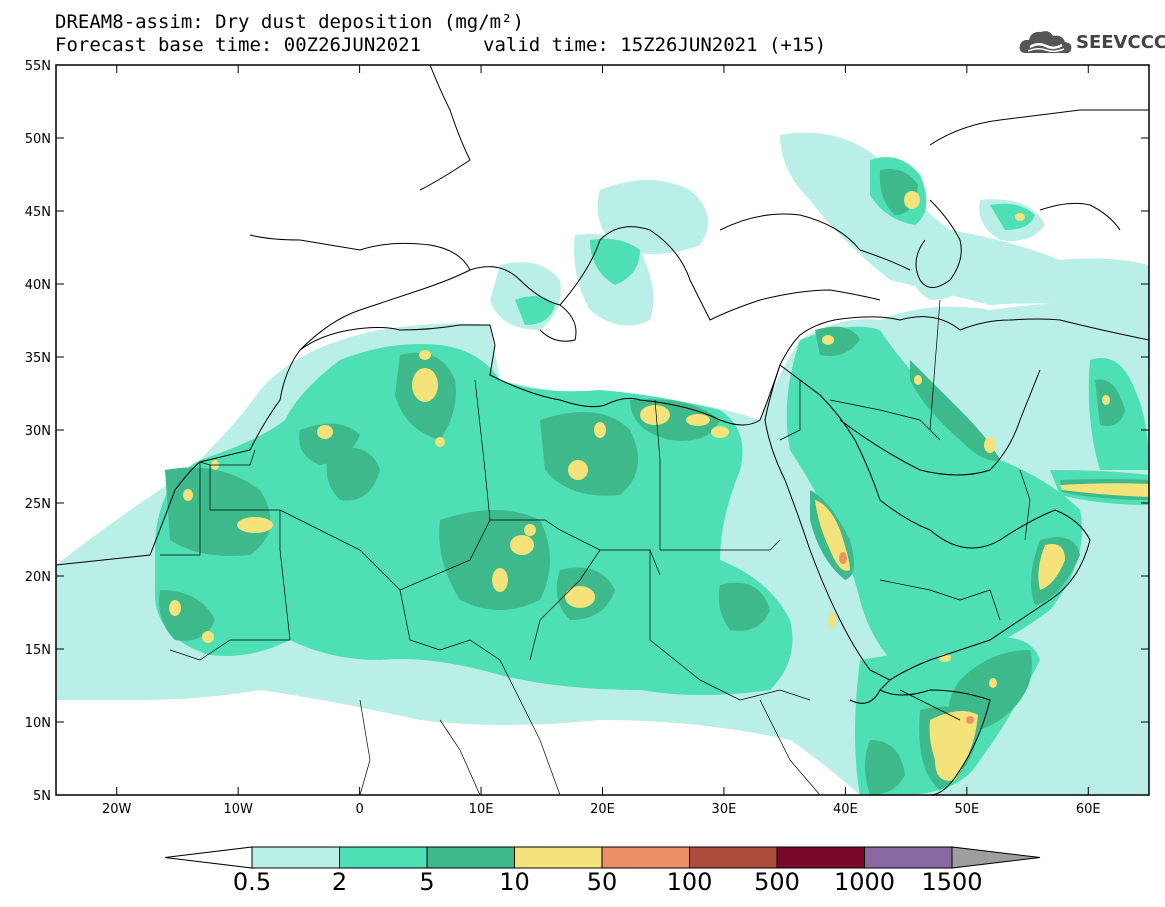  Describe the element at coordinates (38, 66) in the screenshot. I see `lat-label: 55N` at that location.